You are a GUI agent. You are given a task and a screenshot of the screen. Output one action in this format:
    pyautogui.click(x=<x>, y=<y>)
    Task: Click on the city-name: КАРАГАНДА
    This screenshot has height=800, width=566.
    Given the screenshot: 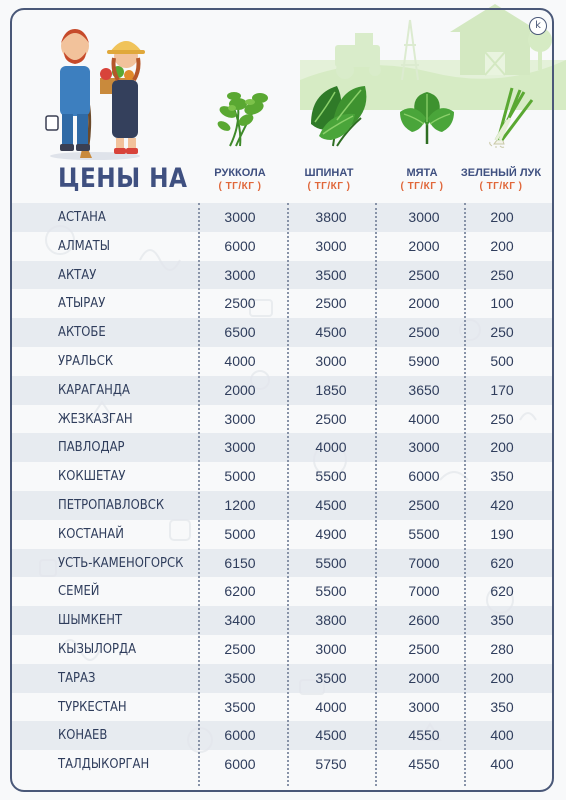 What is the action you would take?
    pyautogui.click(x=94, y=389)
    